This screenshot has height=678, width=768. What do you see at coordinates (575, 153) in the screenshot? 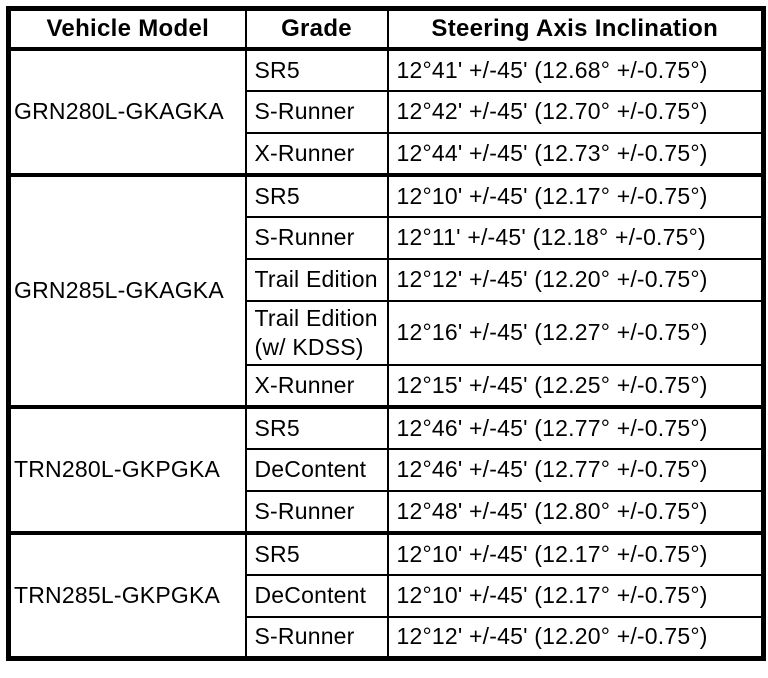
I see `inclination-value-cell: 12°44' +/-45' (12.73° +/-0.75°)` at bounding box center [575, 153].